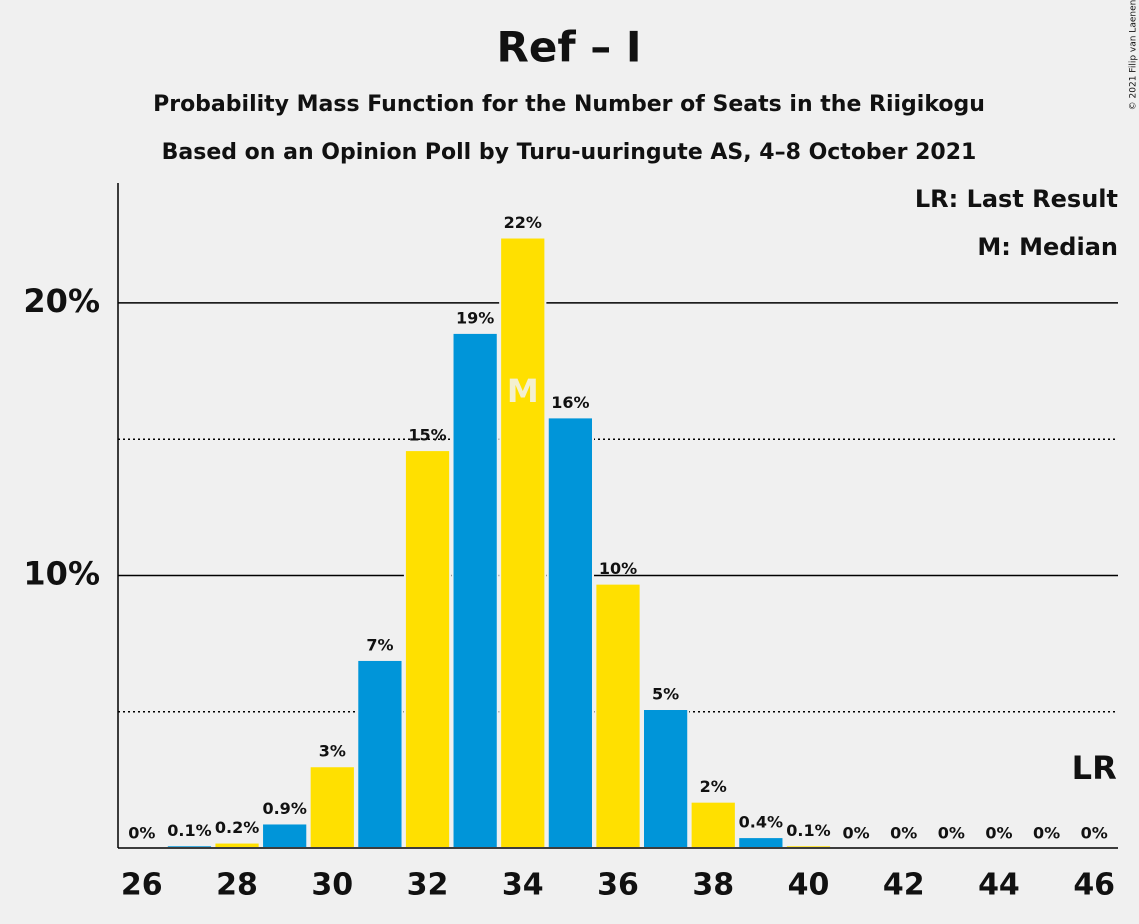 The height and width of the screenshot is (924, 1139). I want to click on value-label: 5%, so click(665, 694).